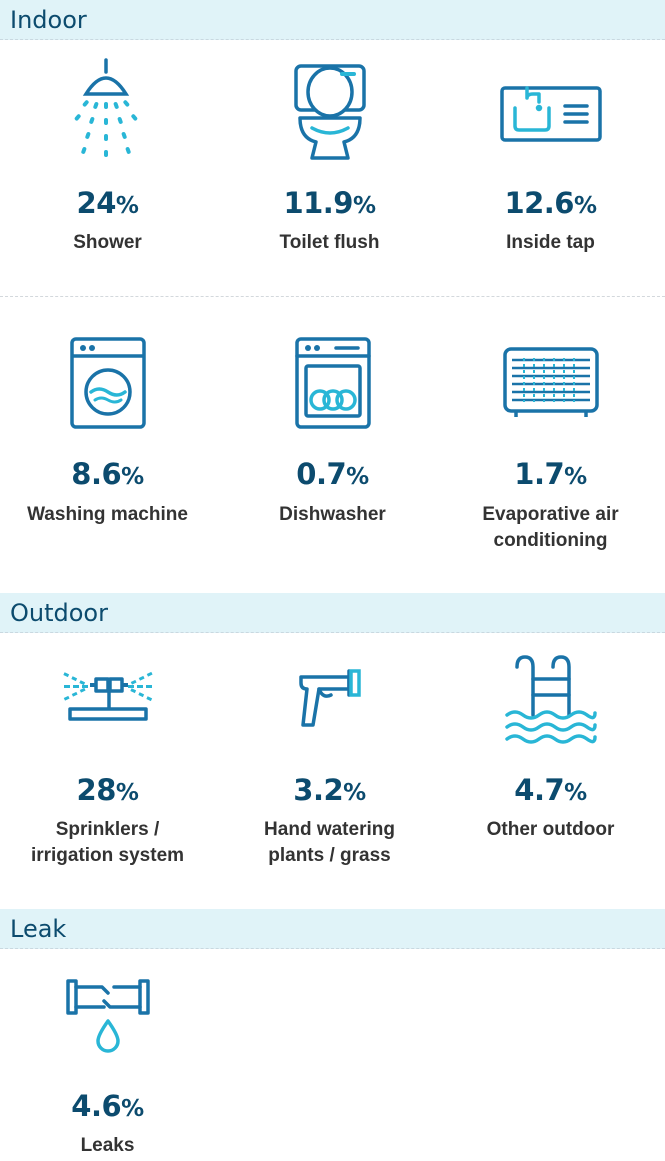 Image resolution: width=665 pixels, height=1161 pixels. I want to click on dishwasher-icon, so click(333, 383).